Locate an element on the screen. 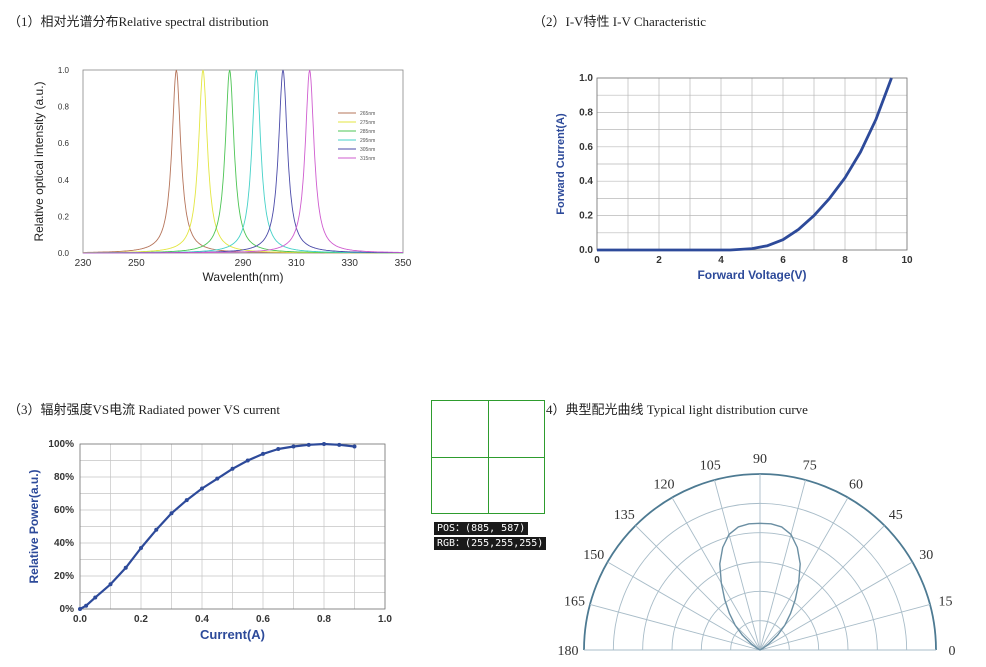 Image resolution: width=986 pixels, height=667 pixels. y-tick-label: 60% is located at coordinates (64, 510).